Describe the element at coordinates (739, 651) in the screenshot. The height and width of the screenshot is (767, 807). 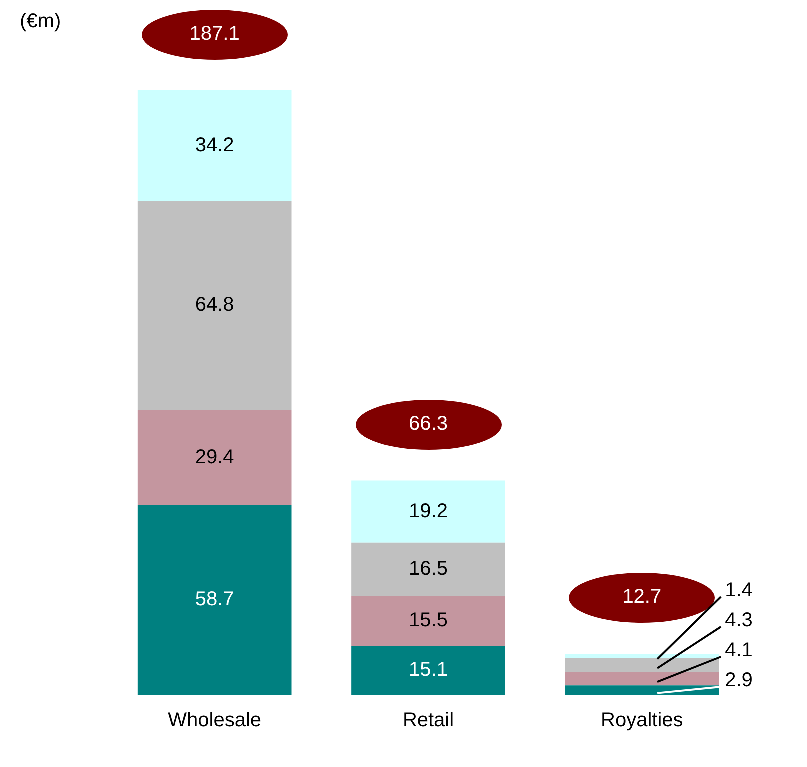
I see `data-label: 4.1` at that location.